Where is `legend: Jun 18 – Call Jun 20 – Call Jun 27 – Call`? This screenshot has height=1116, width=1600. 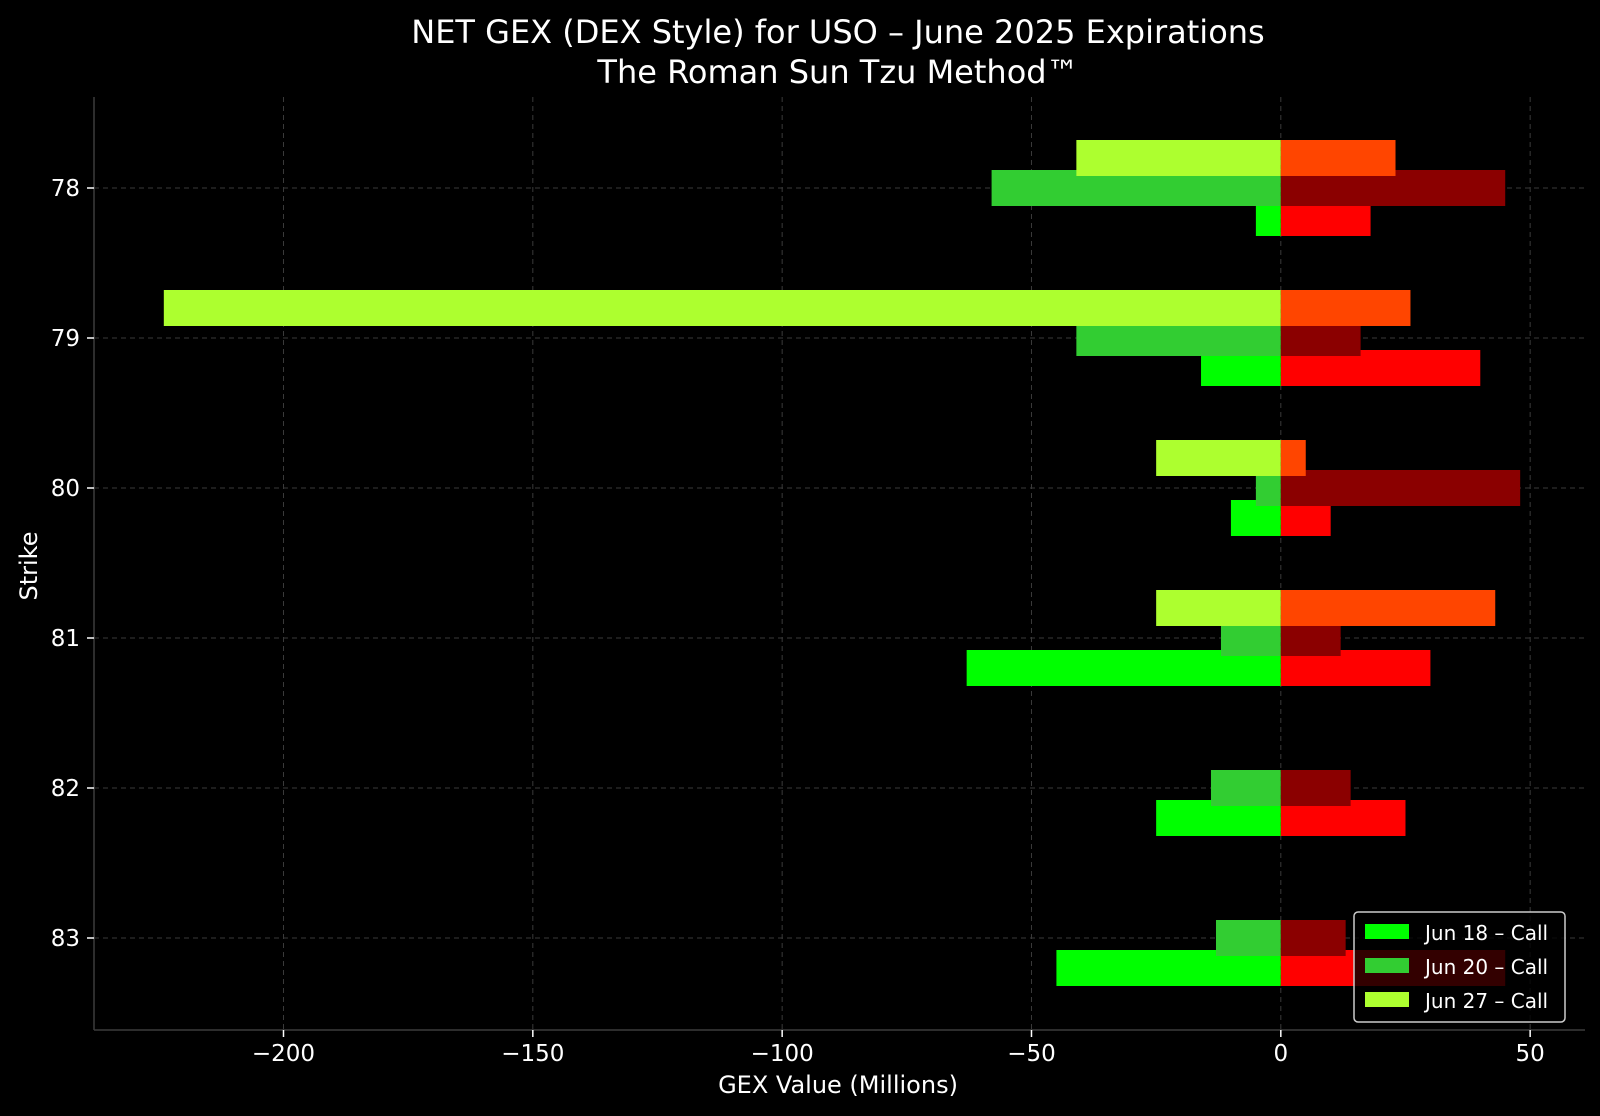
legend: Jun 18 – Call Jun 20 – Call Jun 27 – Call is located at coordinates (1459, 967).